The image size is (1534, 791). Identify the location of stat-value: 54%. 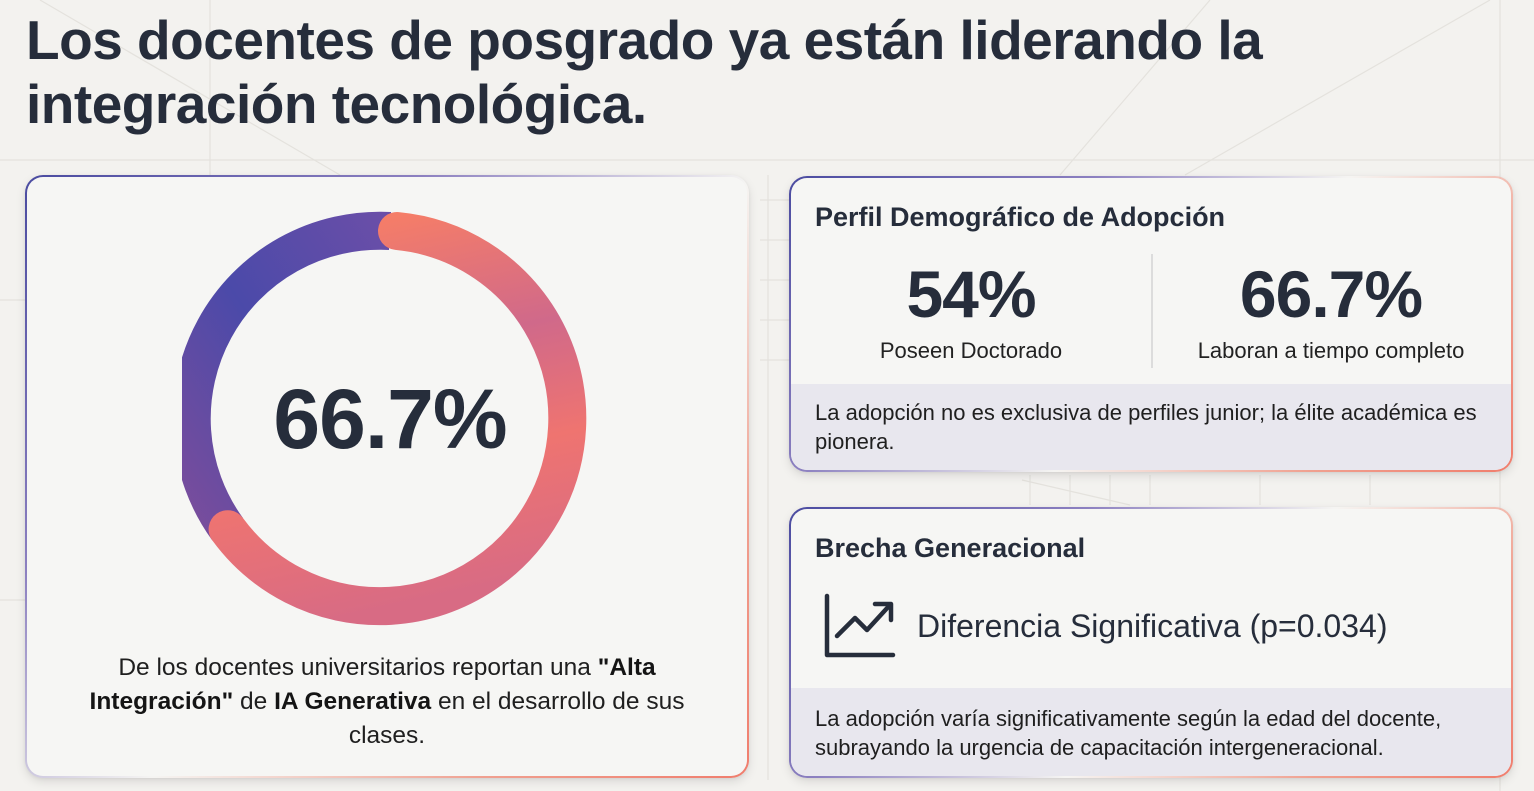
(971, 294).